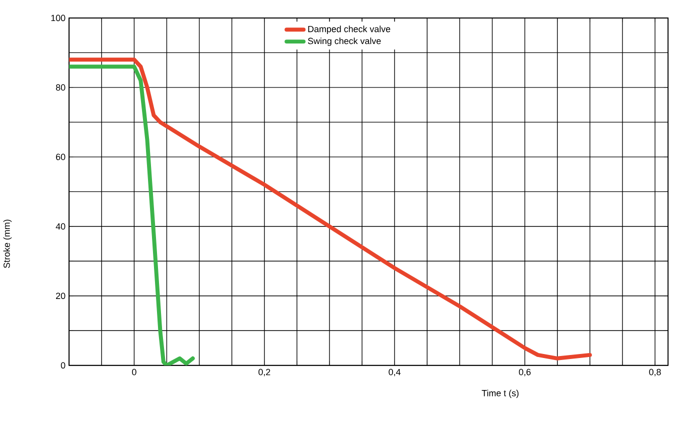 The width and height of the screenshot is (680, 421). What do you see at coordinates (63, 365) in the screenshot?
I see `y-tick-label: 0` at bounding box center [63, 365].